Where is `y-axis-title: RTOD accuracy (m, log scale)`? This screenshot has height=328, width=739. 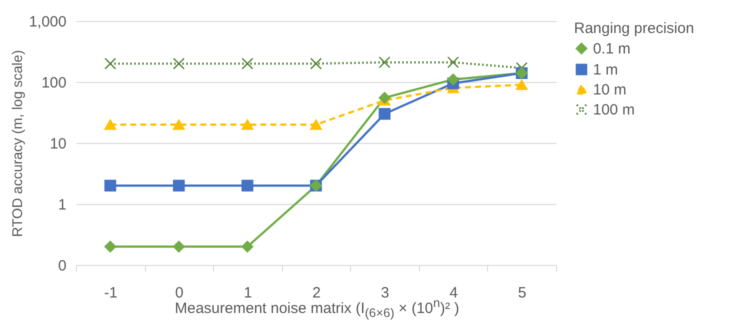
y-axis-title: RTOD accuracy (m, log scale) is located at coordinates (16, 143).